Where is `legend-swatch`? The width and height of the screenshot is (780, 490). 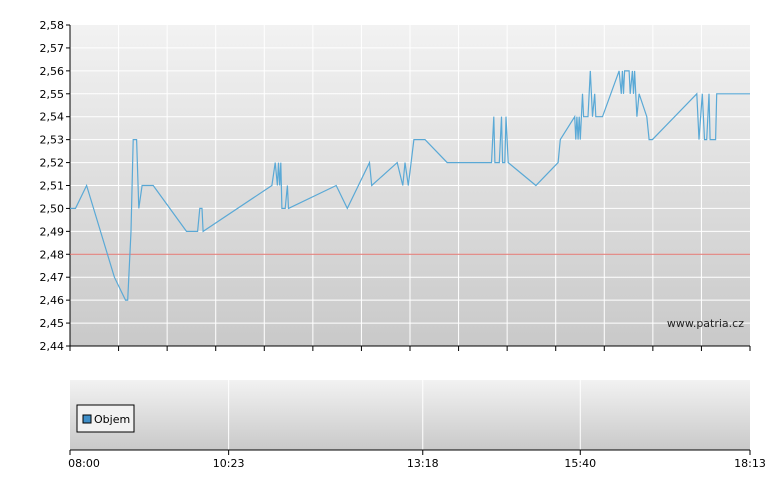 legend-swatch is located at coordinates (87, 419).